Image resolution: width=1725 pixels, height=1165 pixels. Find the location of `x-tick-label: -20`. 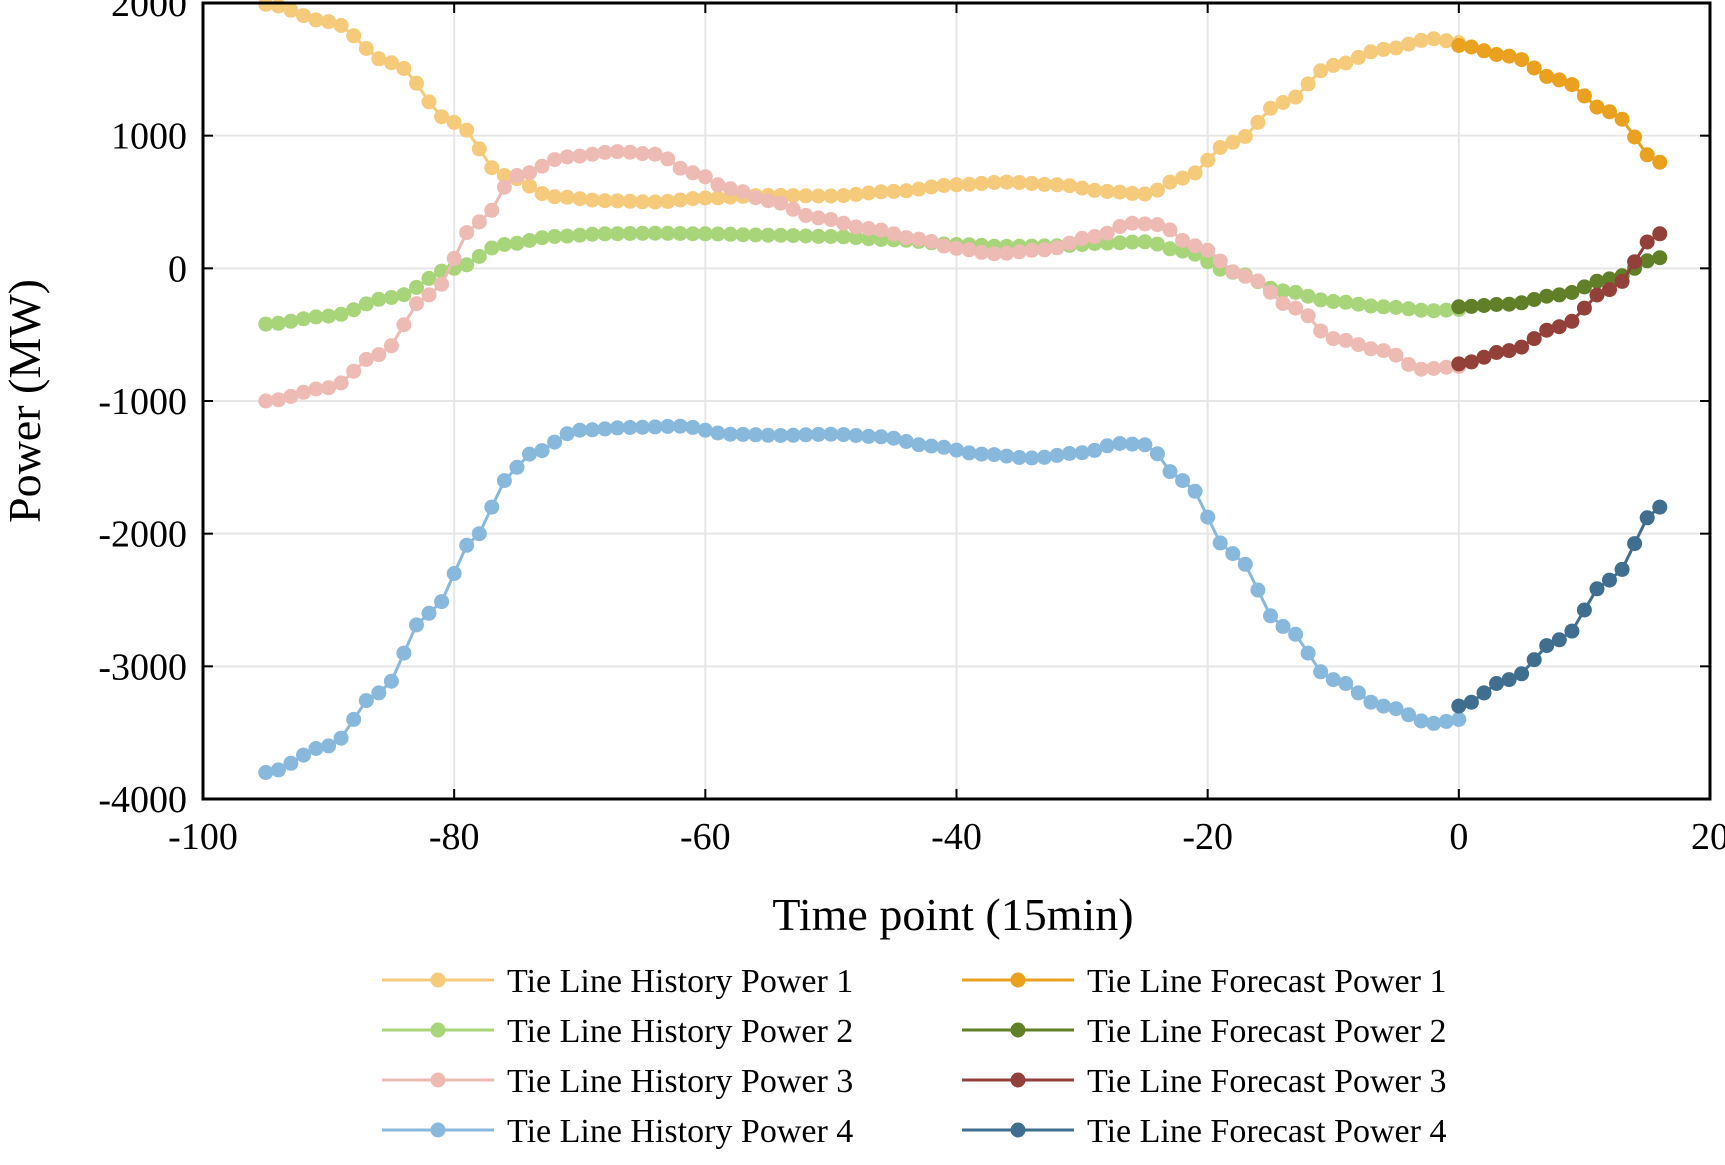

x-tick-label: -20 is located at coordinates (1207, 837).